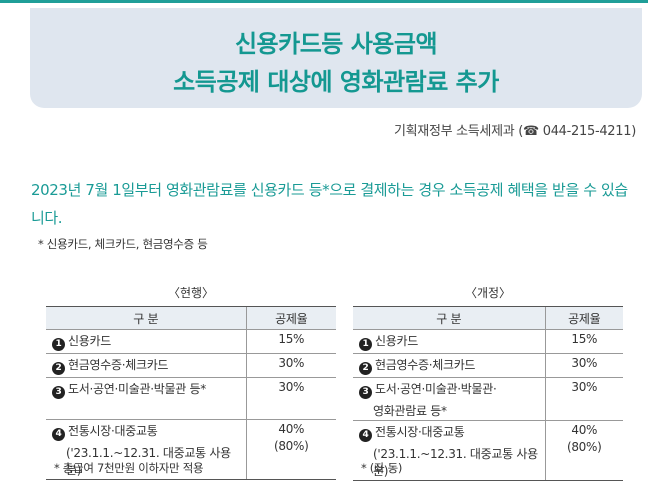  Describe the element at coordinates (324, 1) in the screenshot. I see `top-accent-line` at that location.